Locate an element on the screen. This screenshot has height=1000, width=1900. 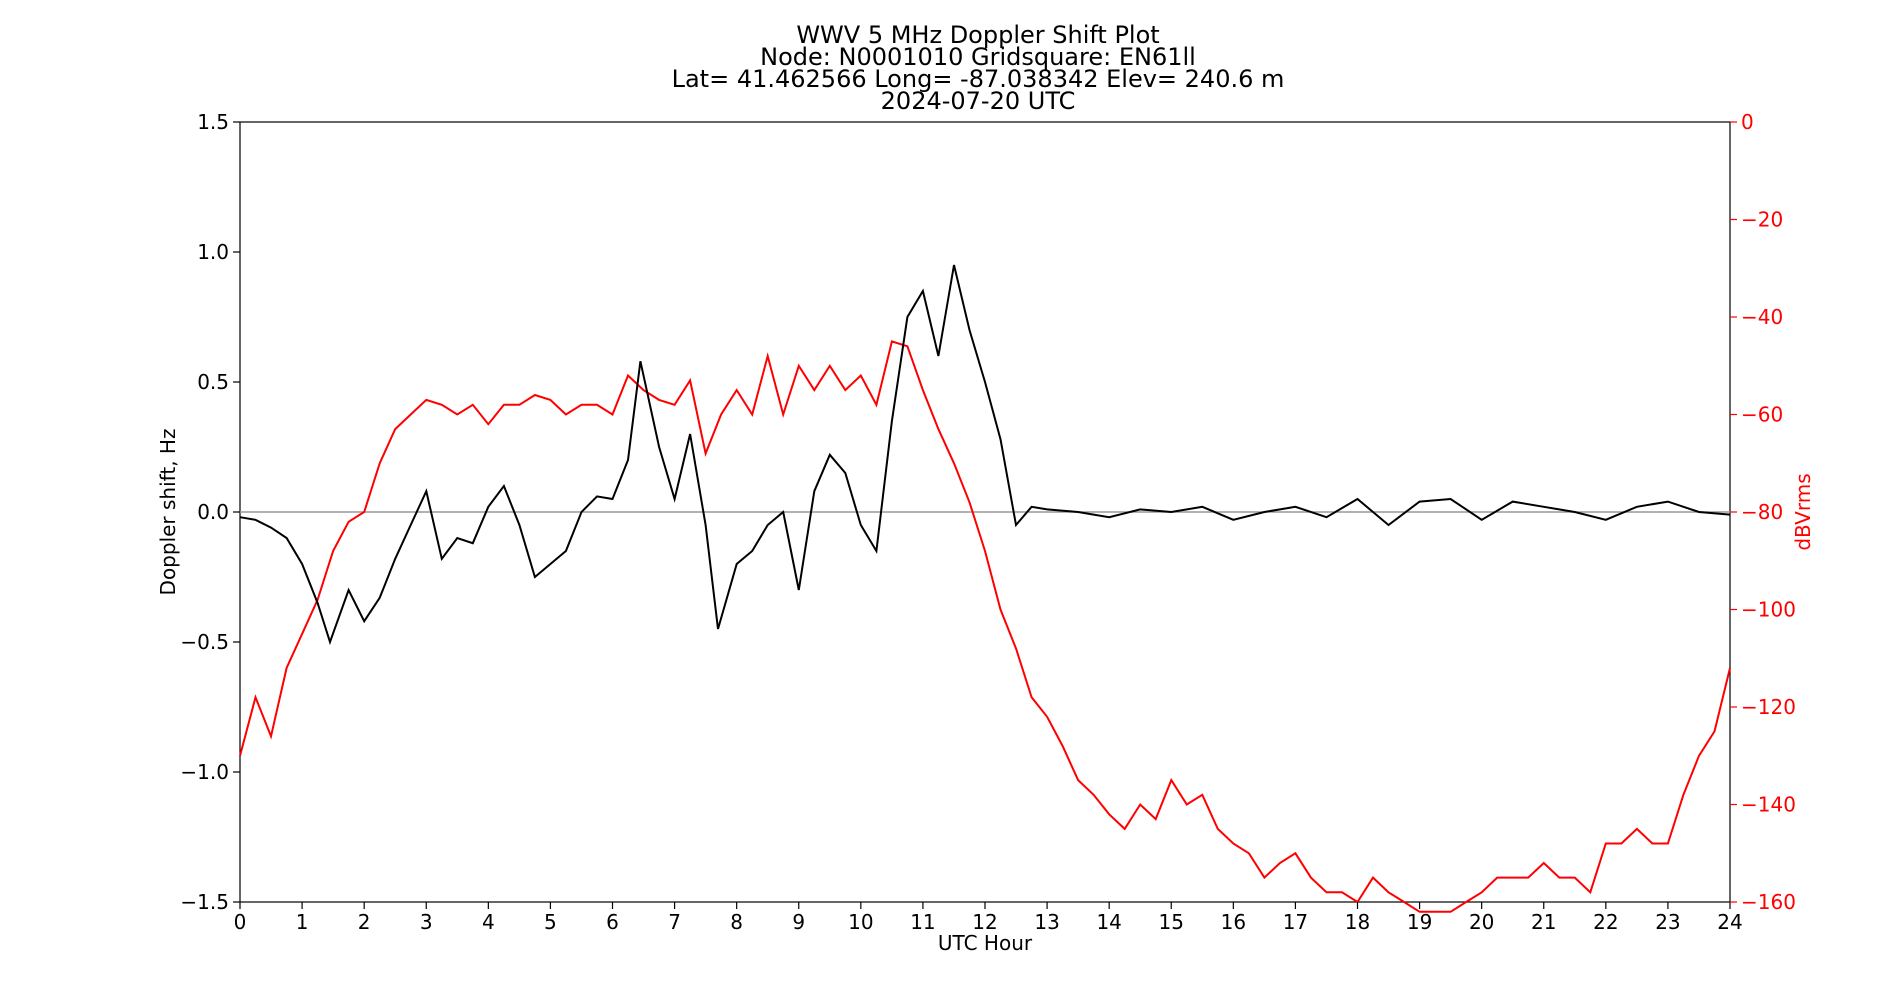
y-left-tick-label: 0.0 is located at coordinates (213, 512).